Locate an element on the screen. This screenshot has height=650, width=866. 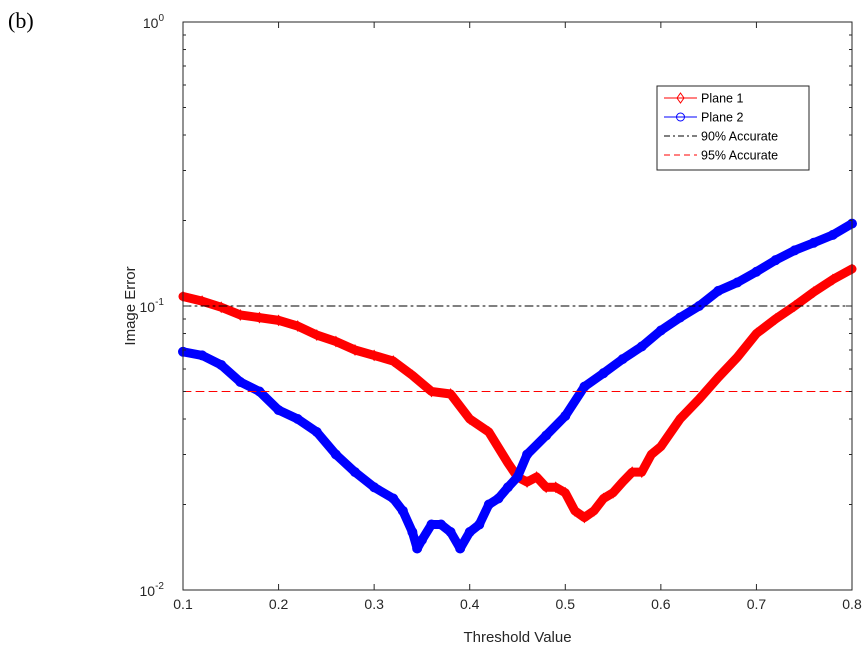
panel-label: (b) is located at coordinates (21, 20).